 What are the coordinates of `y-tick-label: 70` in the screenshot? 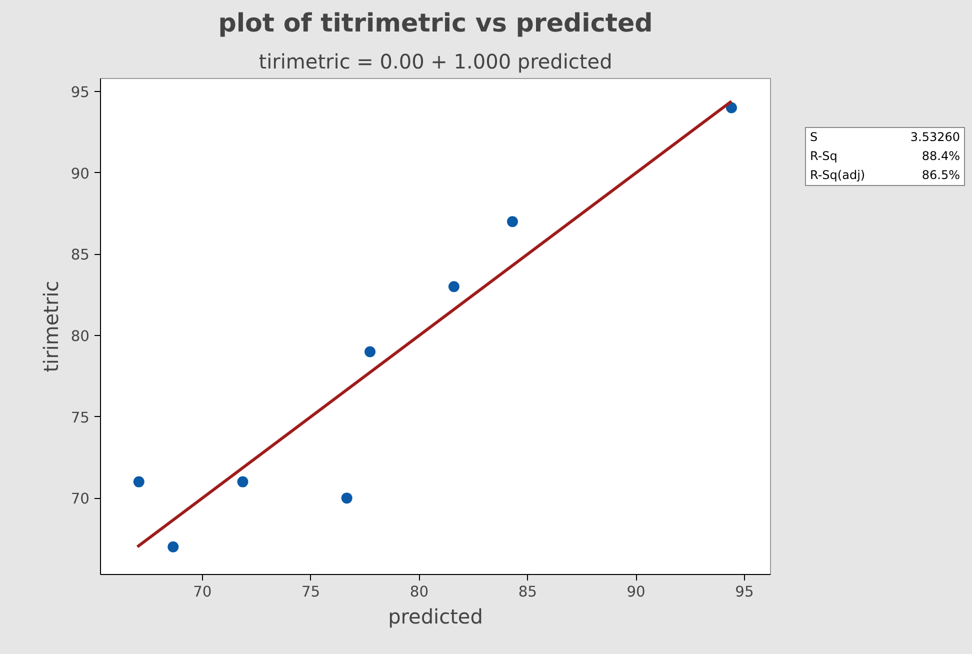 It's located at (80, 499).